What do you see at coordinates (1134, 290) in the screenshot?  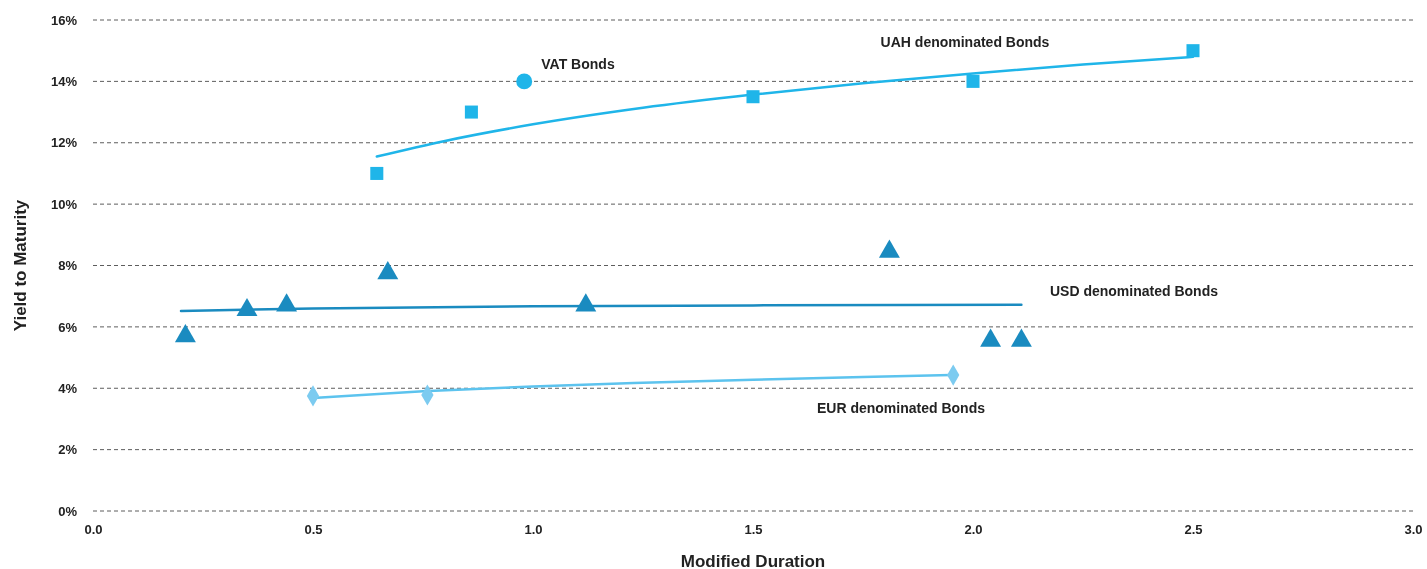 I see `annotation: USD denominated Bonds` at bounding box center [1134, 290].